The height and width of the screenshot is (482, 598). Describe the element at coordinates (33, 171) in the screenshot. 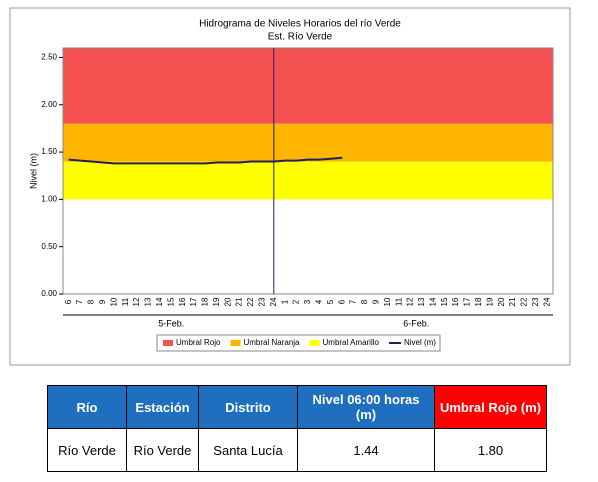

I see `y-axis-label: Nivel (m)` at that location.